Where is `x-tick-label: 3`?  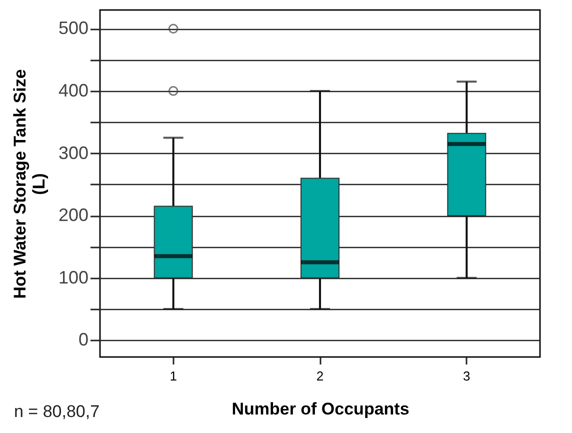 x-tick-label: 3 is located at coordinates (466, 376).